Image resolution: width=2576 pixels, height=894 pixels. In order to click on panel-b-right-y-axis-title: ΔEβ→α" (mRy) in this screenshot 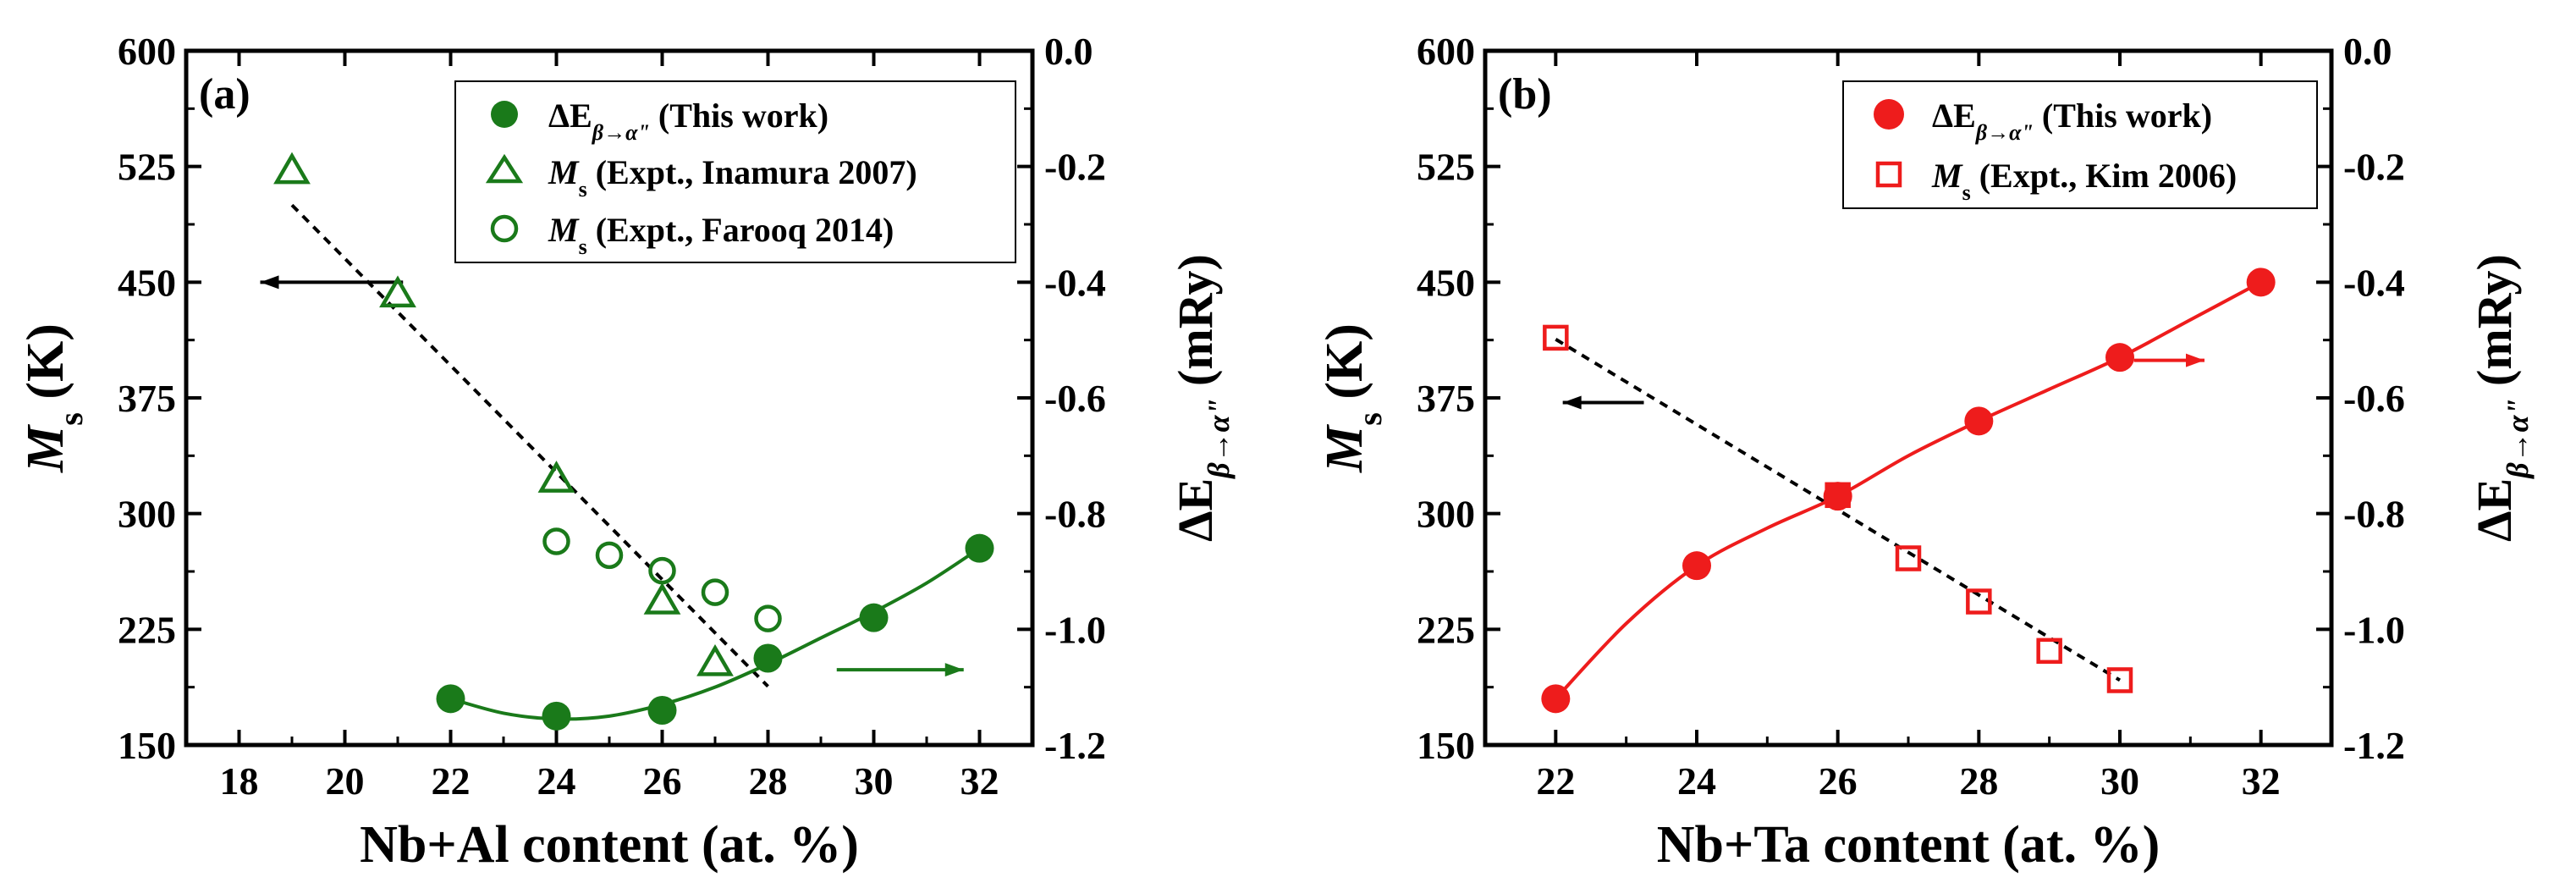, I will do `click(2501, 398)`.